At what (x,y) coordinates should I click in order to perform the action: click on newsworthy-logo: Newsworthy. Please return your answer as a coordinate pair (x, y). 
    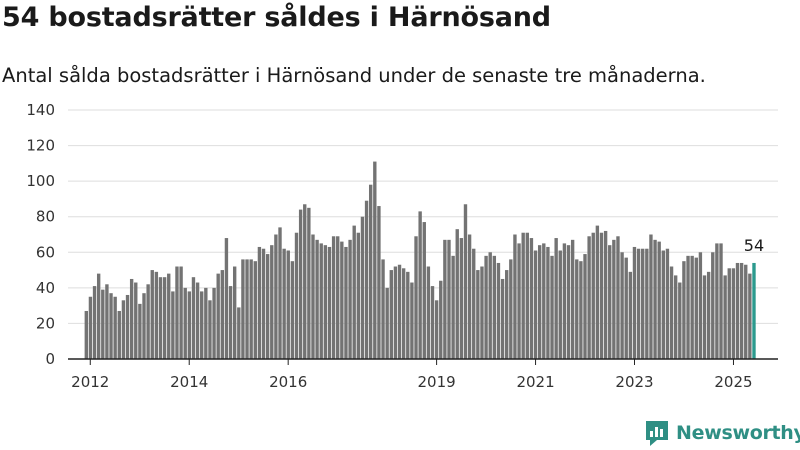
    Looking at the image, I should click on (722, 433).